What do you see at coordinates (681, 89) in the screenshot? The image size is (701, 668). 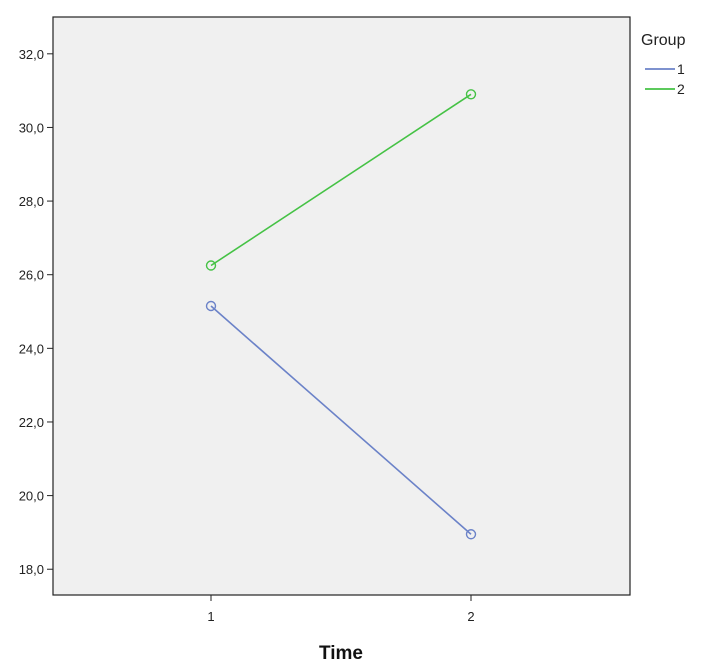 I see `legend-label-2: 2` at bounding box center [681, 89].